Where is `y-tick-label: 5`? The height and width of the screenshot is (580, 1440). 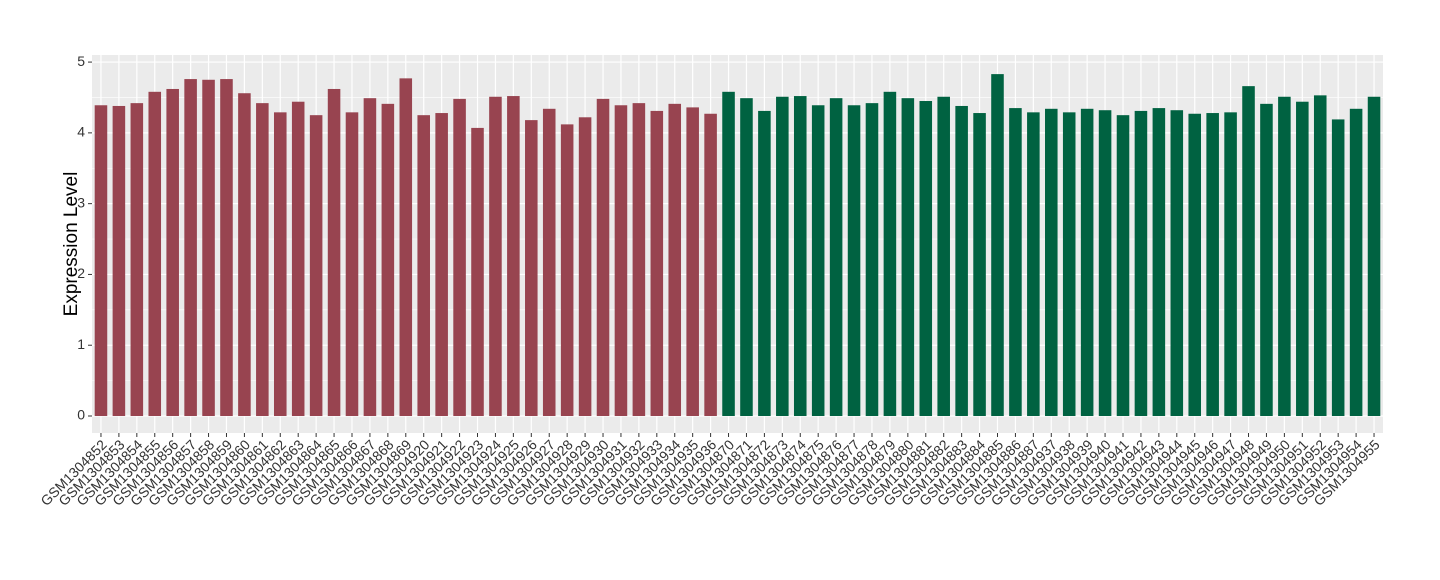 y-tick-label: 5 is located at coordinates (81, 61).